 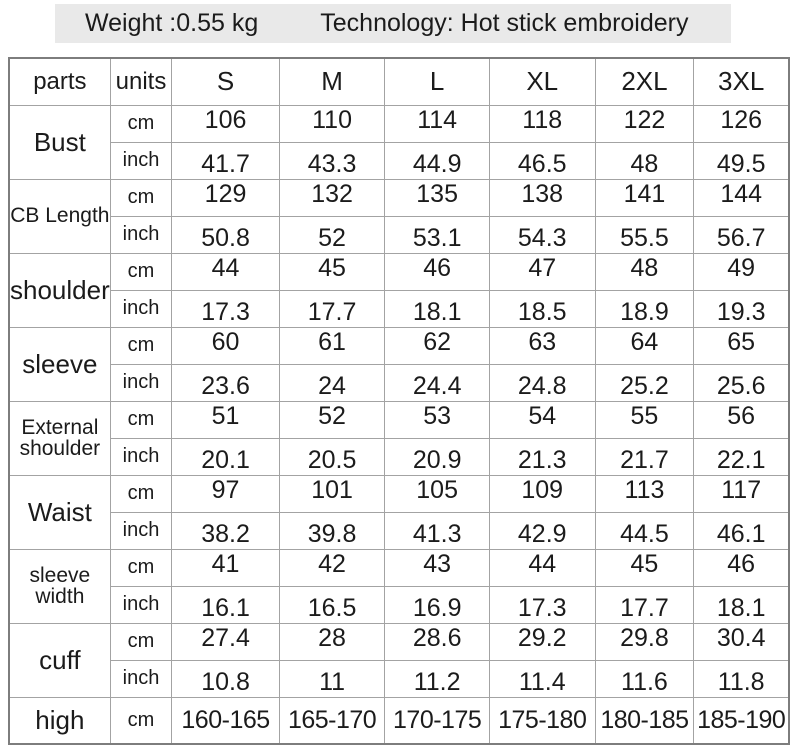 I want to click on size-value: 44, so click(x=225, y=271).